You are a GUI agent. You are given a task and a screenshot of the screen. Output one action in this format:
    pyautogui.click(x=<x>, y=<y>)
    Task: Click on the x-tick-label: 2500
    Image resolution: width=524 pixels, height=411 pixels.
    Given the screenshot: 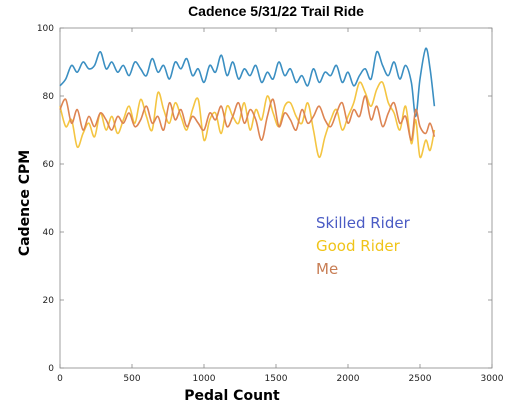 What is the action you would take?
    pyautogui.click(x=420, y=379)
    